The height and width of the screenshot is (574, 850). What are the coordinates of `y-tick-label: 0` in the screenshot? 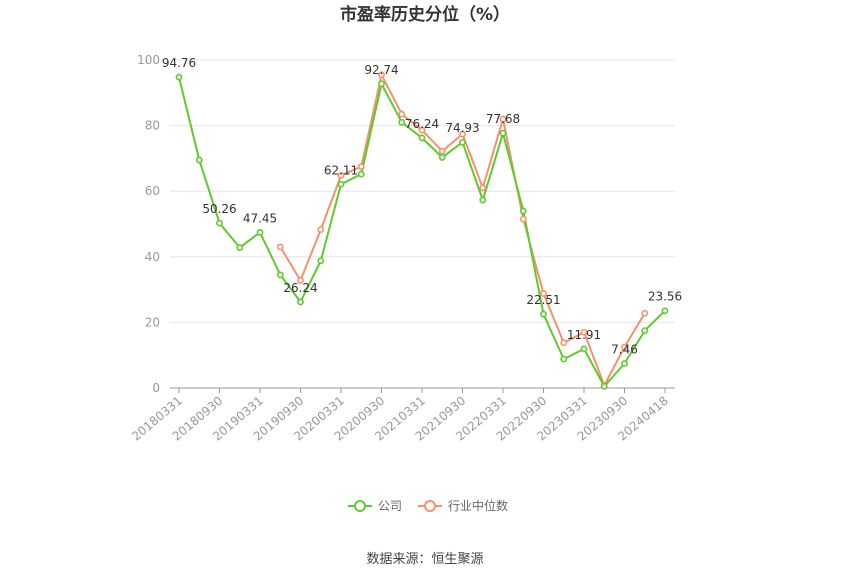 It's located at (156, 388).